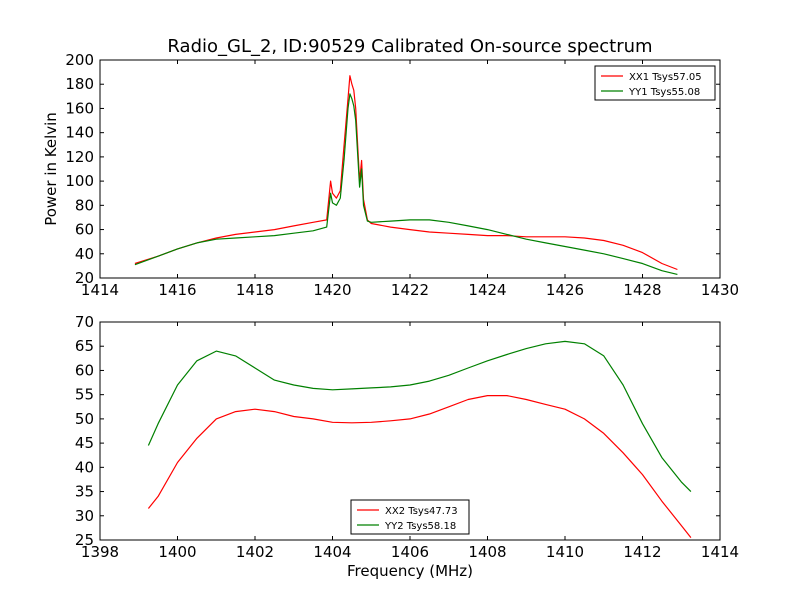  What do you see at coordinates (84, 516) in the screenshot?
I see `y-tick-label: 30` at bounding box center [84, 516].